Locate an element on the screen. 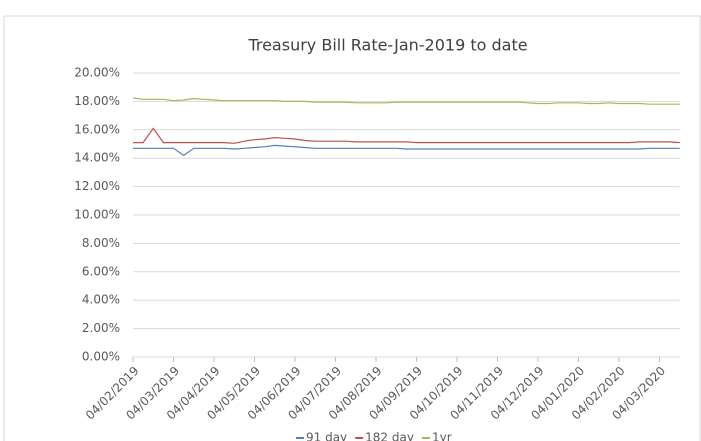  y-tick-label: 20.00% is located at coordinates (97, 73).